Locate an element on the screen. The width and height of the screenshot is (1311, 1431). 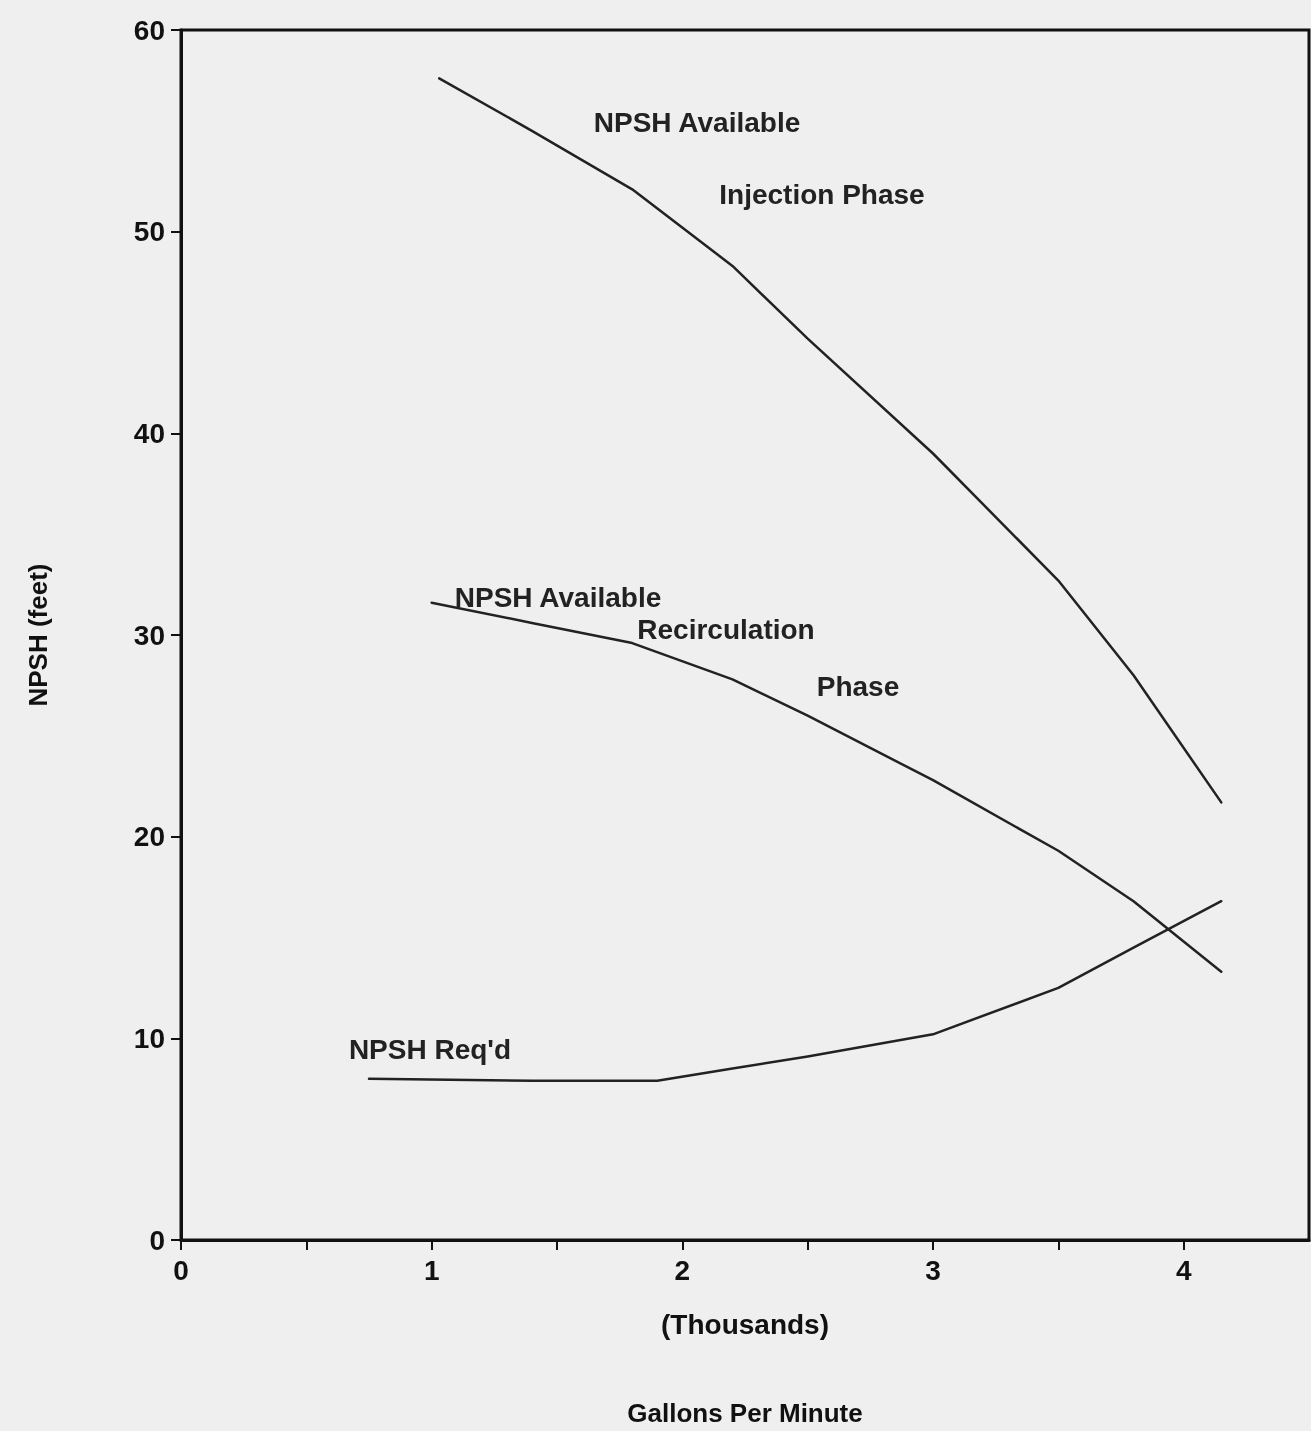
x-tick-label: 1 is located at coordinates (431, 1270).